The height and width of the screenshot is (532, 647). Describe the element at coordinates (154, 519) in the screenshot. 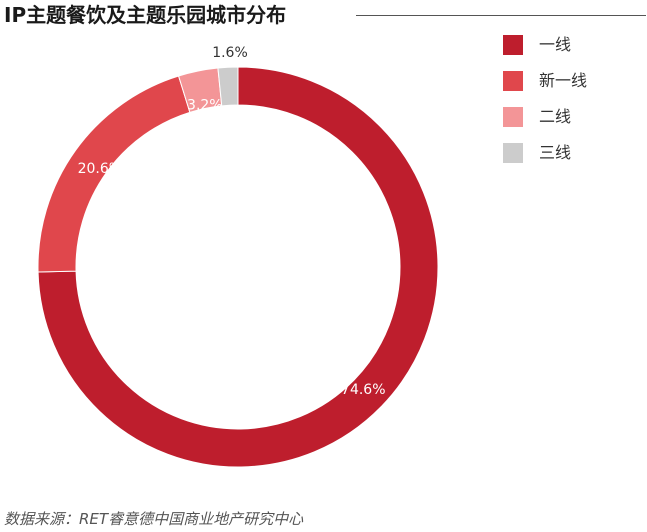

I see `source-note: 数据来源：RET睿意德中国商业地产研究中心` at that location.